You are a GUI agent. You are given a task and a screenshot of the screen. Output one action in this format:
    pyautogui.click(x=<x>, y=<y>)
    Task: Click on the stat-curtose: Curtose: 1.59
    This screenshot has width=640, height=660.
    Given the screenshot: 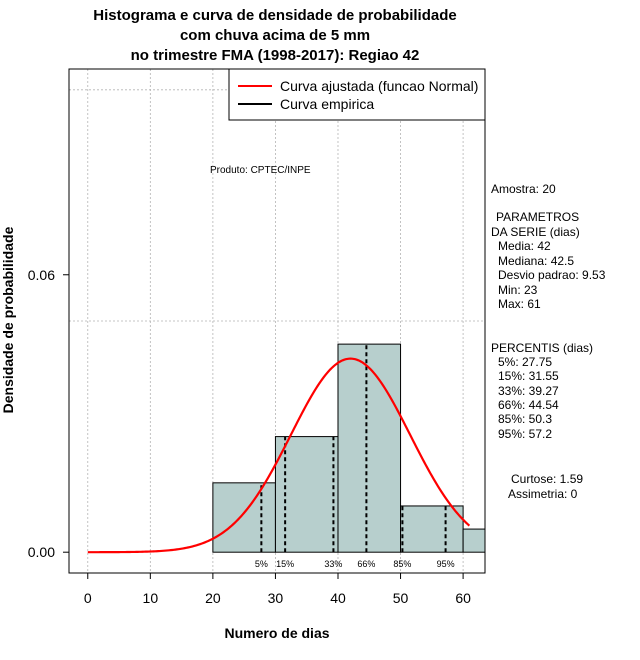 What is the action you would take?
    pyautogui.click(x=547, y=479)
    